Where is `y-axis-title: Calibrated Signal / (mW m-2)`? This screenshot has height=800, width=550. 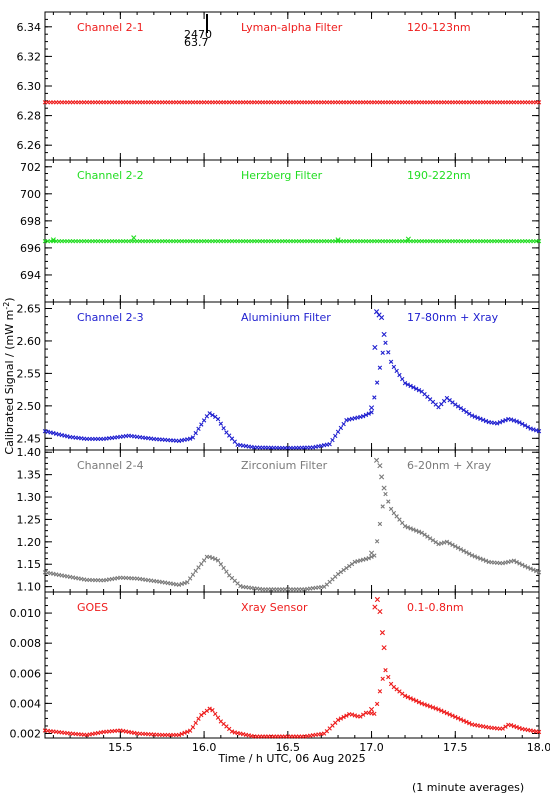 y-axis-title: Calibrated Signal / (mW m-2) is located at coordinates (9, 375).